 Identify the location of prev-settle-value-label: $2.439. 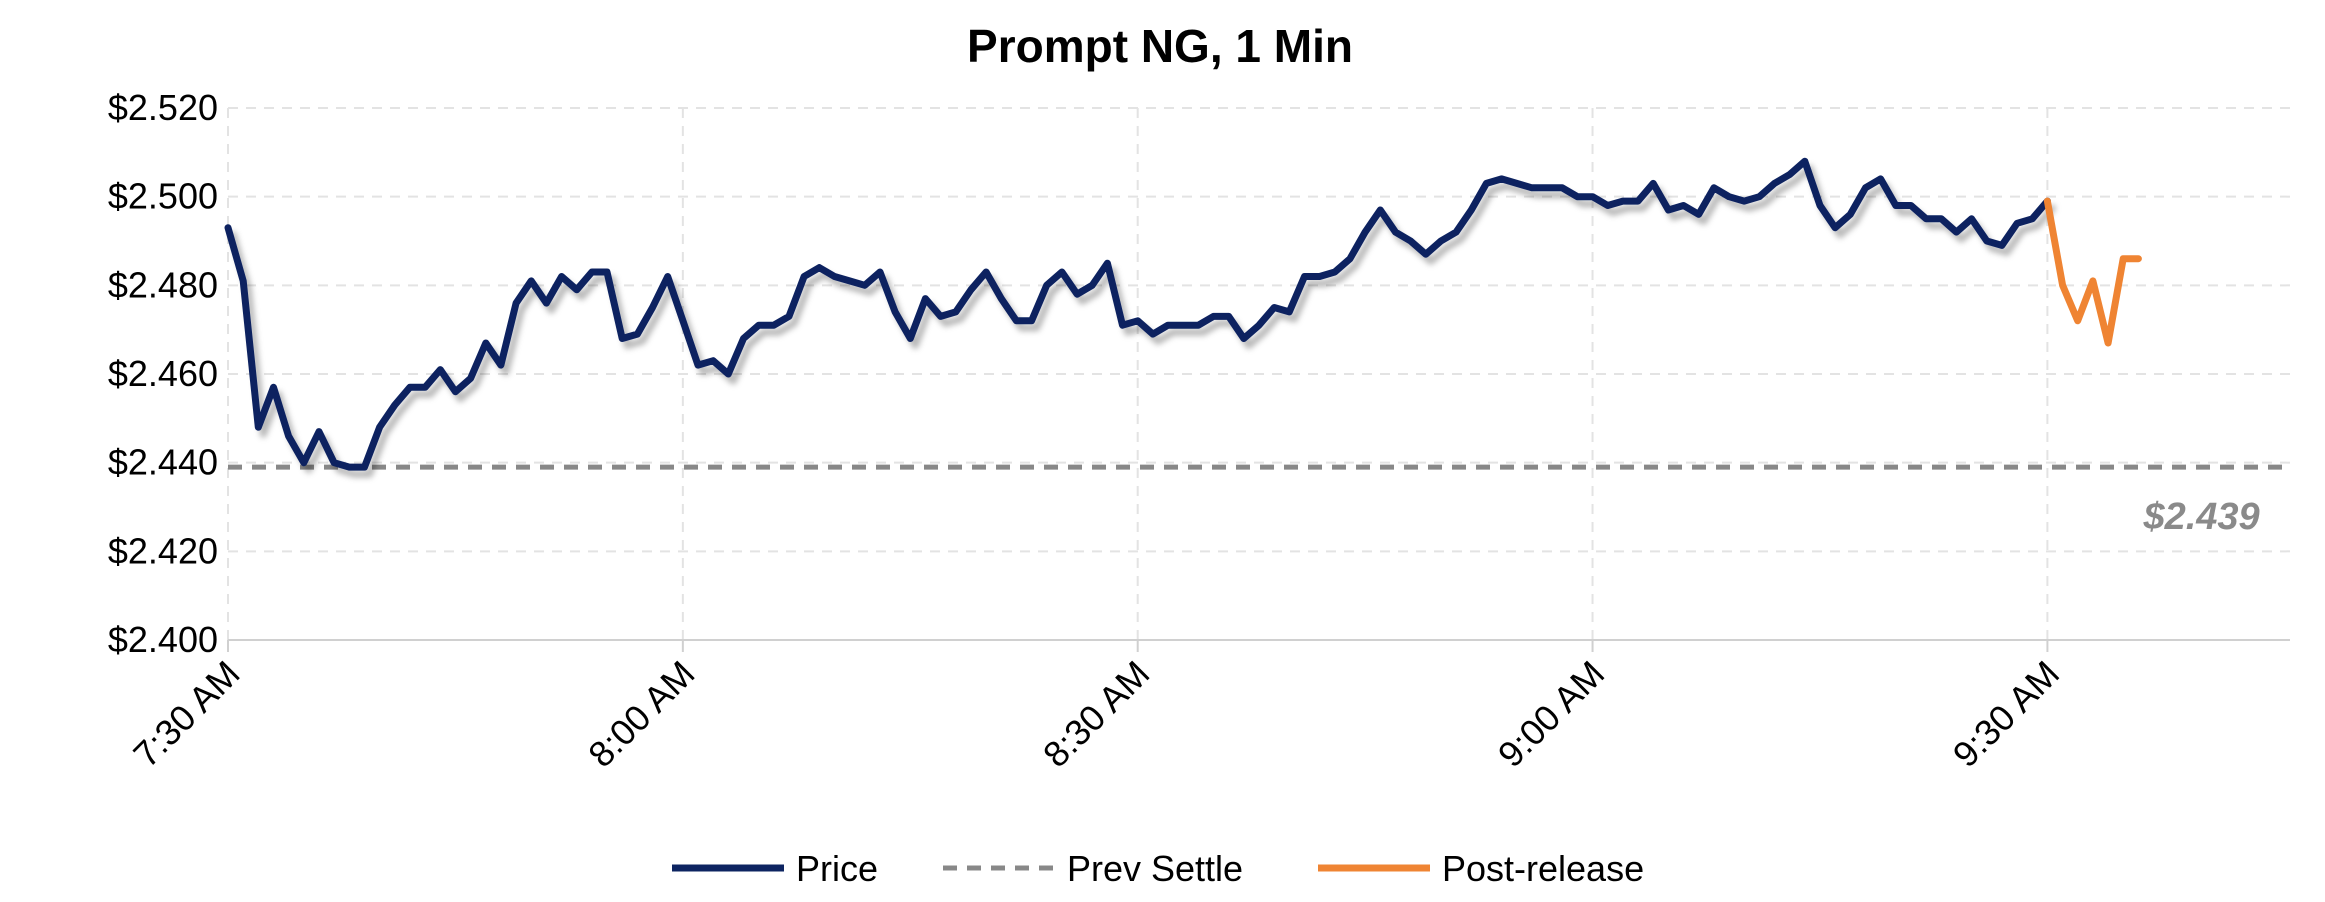
(2200, 517).